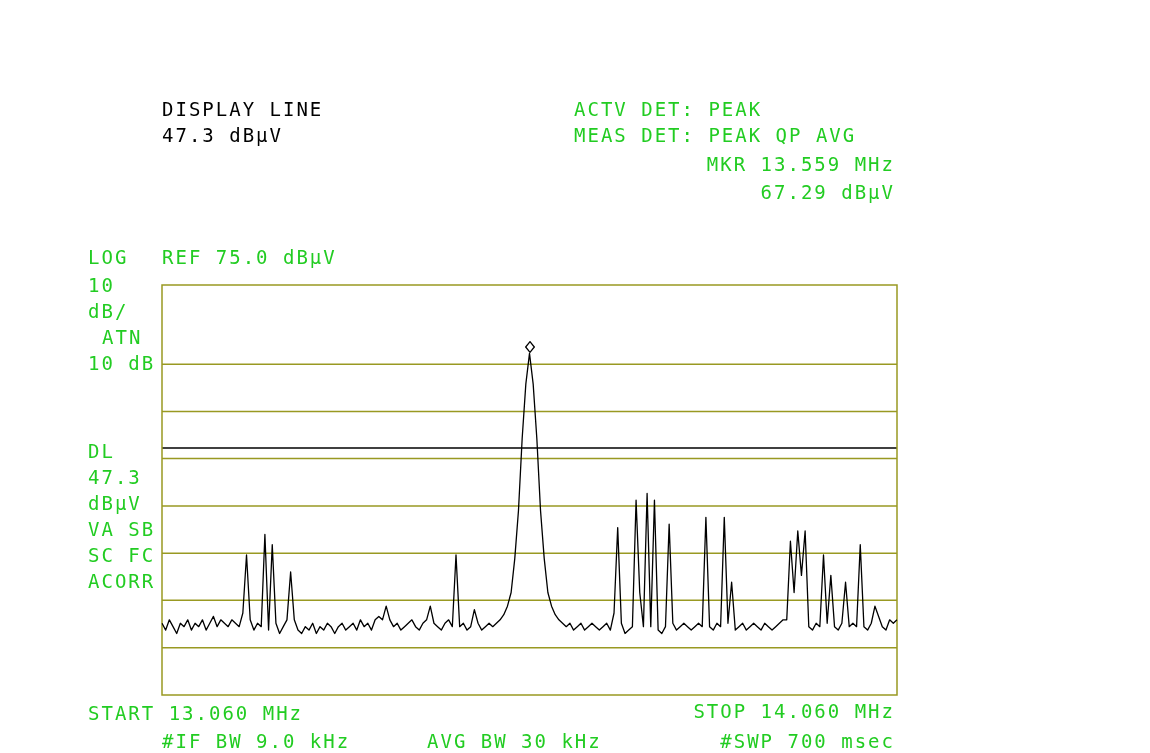  What do you see at coordinates (243, 109) in the screenshot?
I see `text: DISPLAY LINE` at bounding box center [243, 109].